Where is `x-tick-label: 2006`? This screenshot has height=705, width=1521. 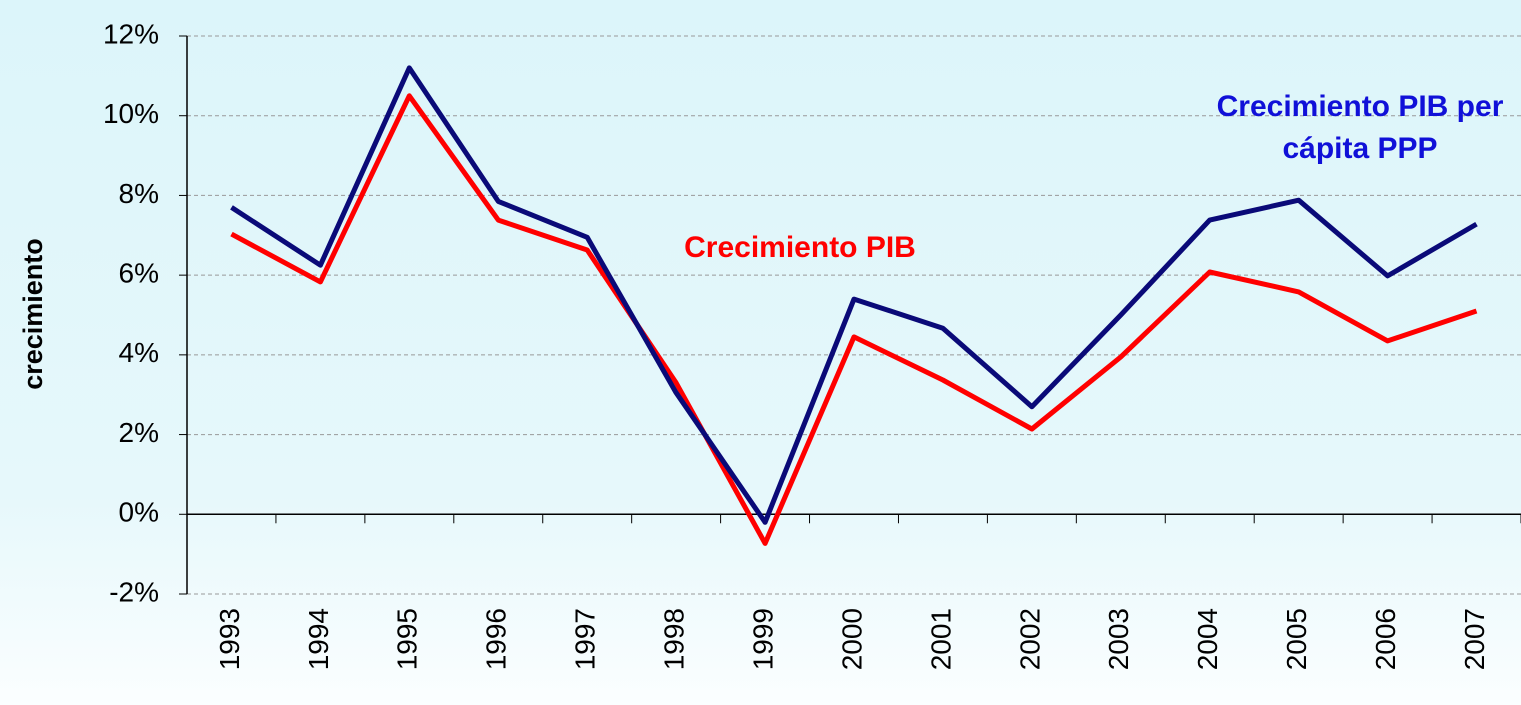 x-tick-label: 2006 is located at coordinates (1385, 639).